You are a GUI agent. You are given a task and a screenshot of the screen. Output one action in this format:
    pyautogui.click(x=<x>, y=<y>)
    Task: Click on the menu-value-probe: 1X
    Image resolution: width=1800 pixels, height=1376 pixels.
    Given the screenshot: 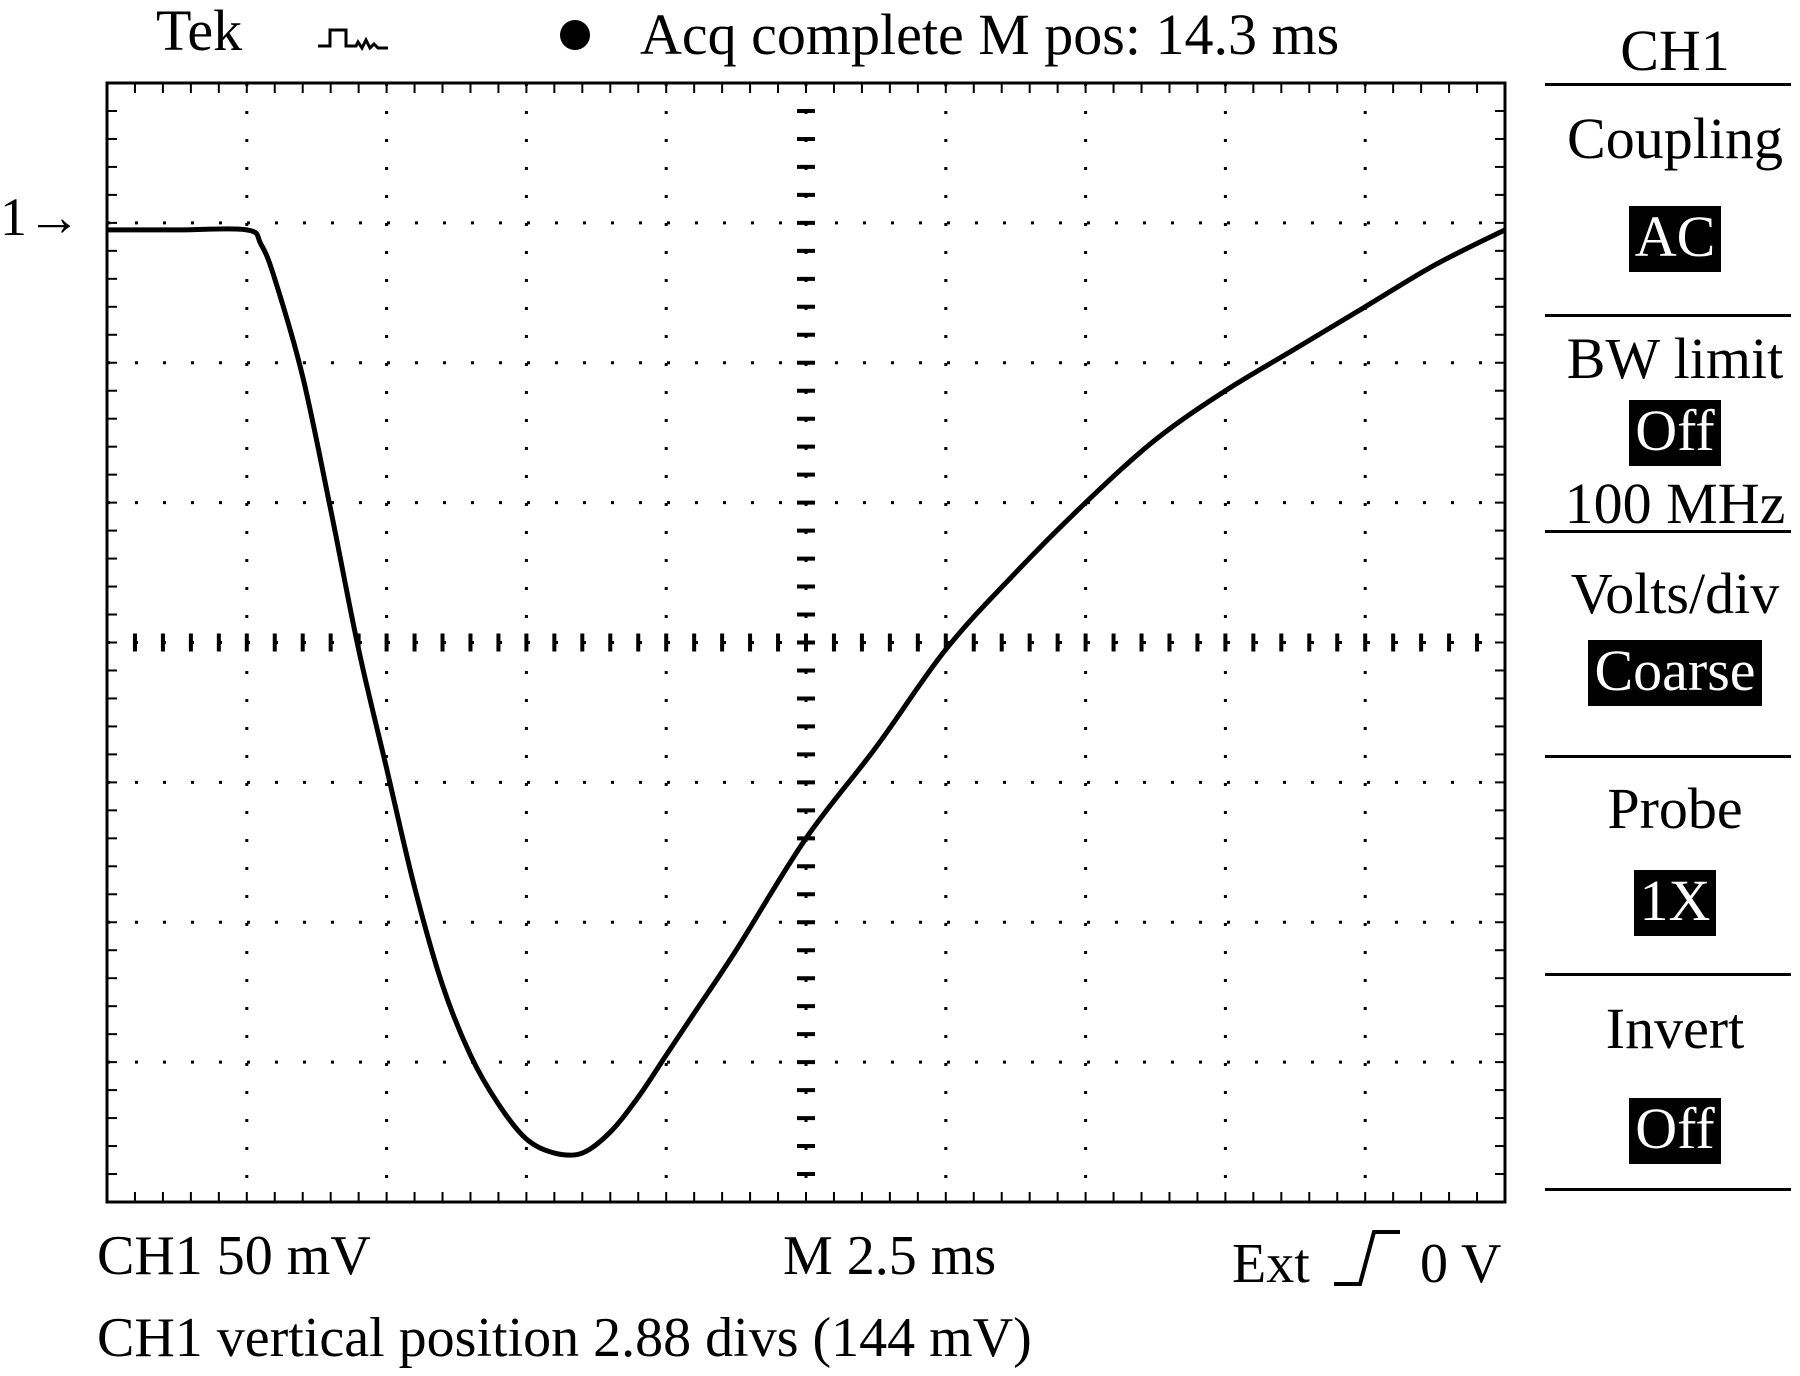 What is the action you would take?
    pyautogui.click(x=1675, y=903)
    